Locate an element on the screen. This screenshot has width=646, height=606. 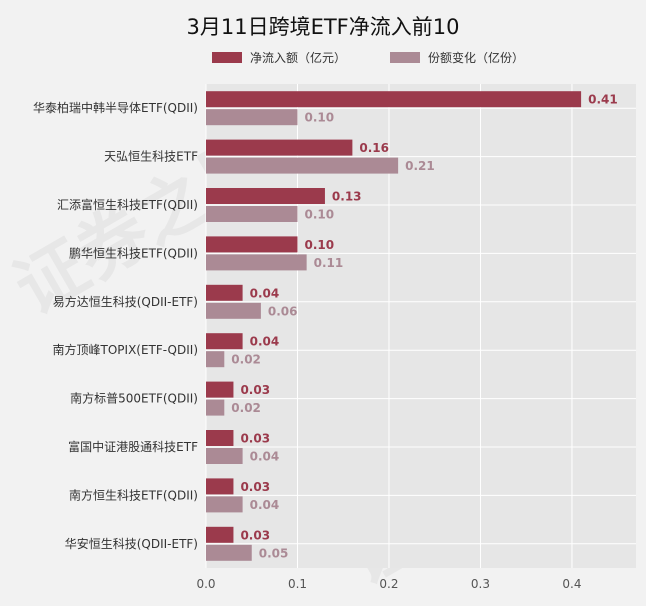
x-tick-label: 0.2 is located at coordinates (388, 584).